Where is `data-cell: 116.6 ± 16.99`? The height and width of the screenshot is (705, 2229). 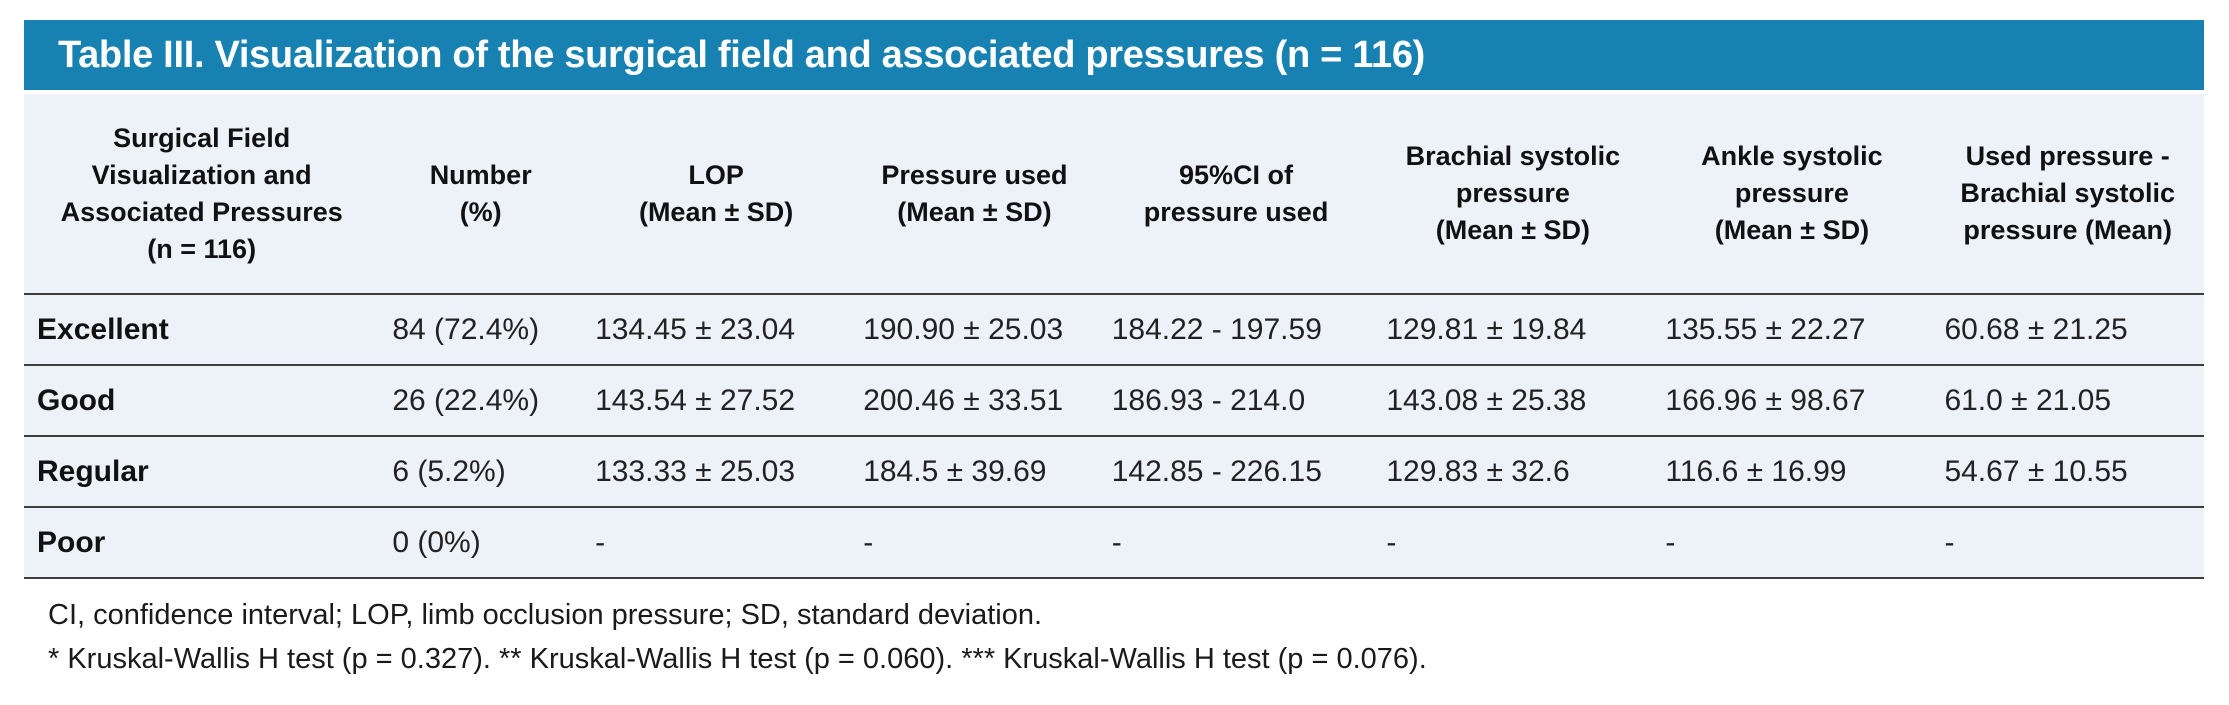
data-cell: 116.6 ± 16.99 is located at coordinates (1792, 472).